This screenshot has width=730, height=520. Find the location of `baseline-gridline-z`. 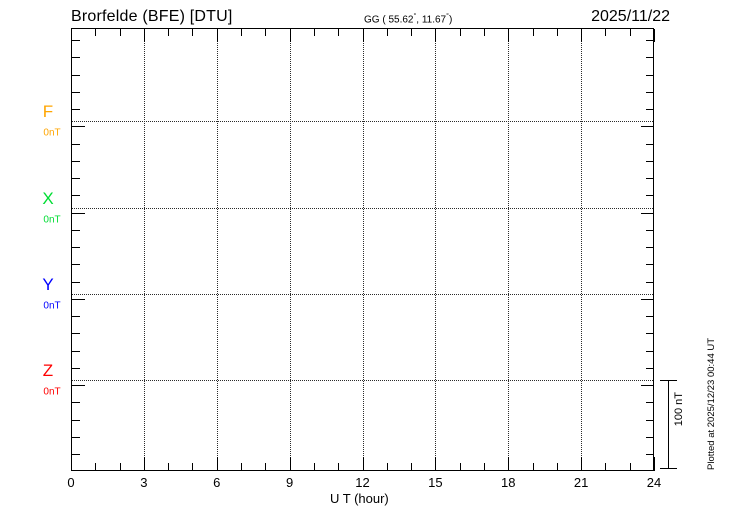

baseline-gridline-z is located at coordinates (362, 380).